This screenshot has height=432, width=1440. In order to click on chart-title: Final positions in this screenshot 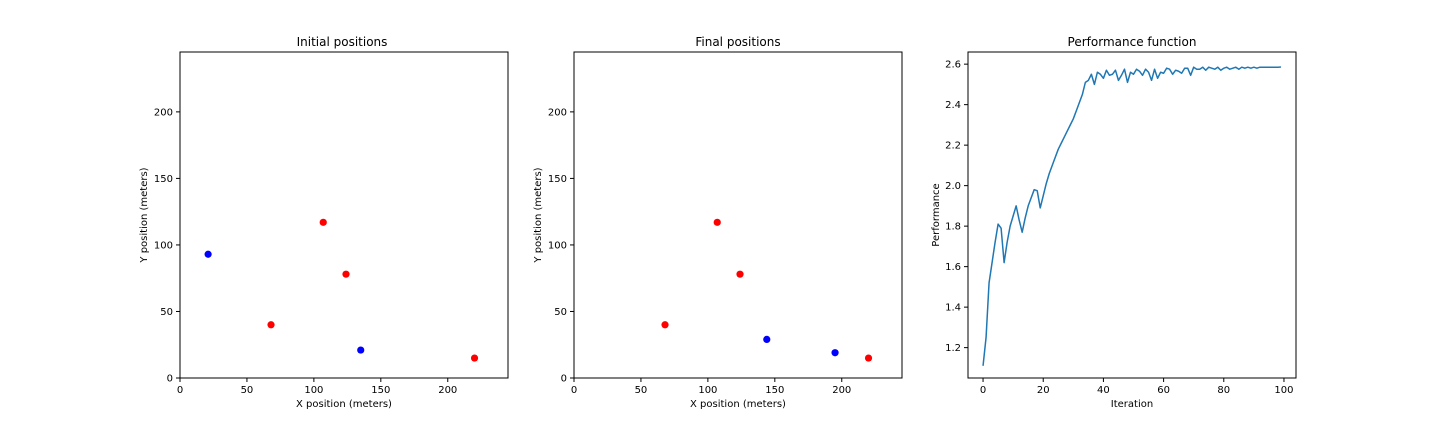, I will do `click(737, 42)`.